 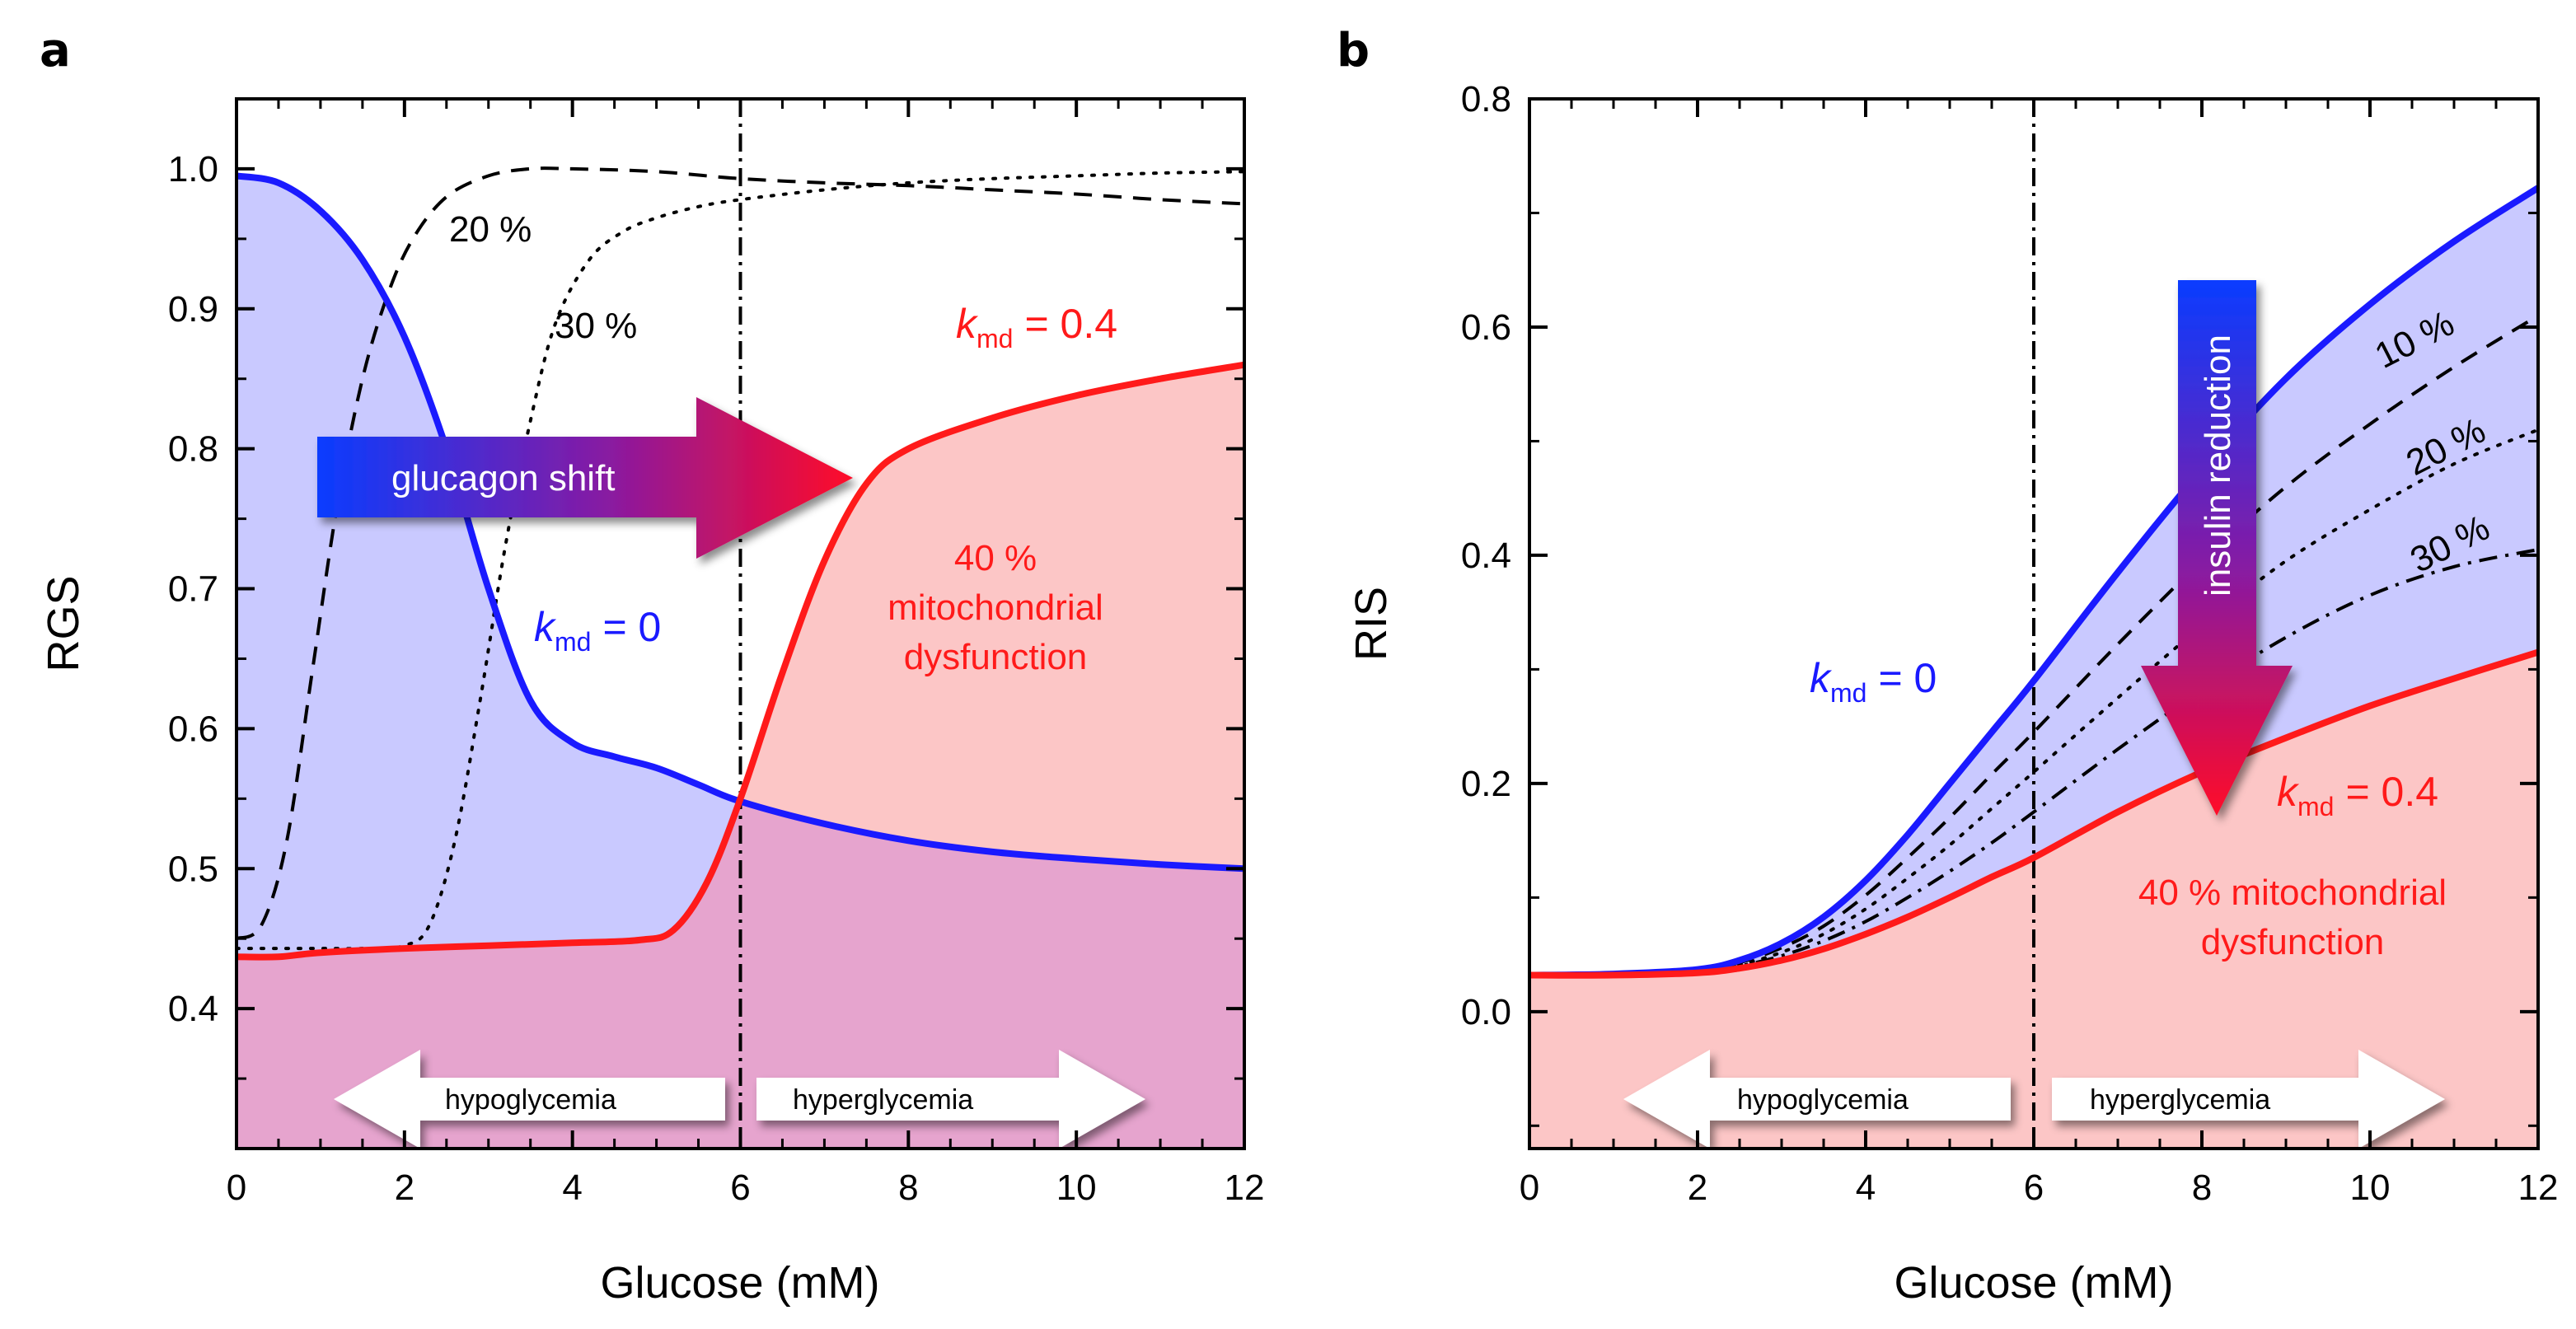 I want to click on dysfunction-label-line-1: 40 % mitochondrial, so click(x=2292, y=893).